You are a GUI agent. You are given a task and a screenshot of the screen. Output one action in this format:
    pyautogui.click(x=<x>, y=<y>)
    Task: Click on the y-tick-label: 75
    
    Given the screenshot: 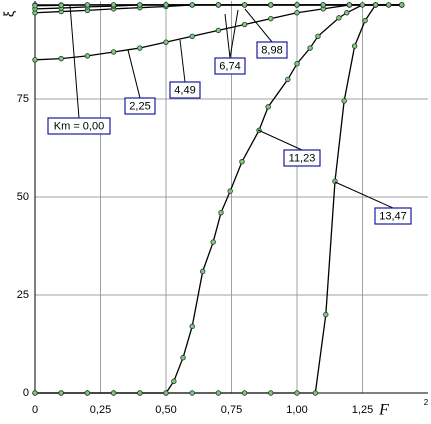 What is the action you would take?
    pyautogui.click(x=23, y=99)
    